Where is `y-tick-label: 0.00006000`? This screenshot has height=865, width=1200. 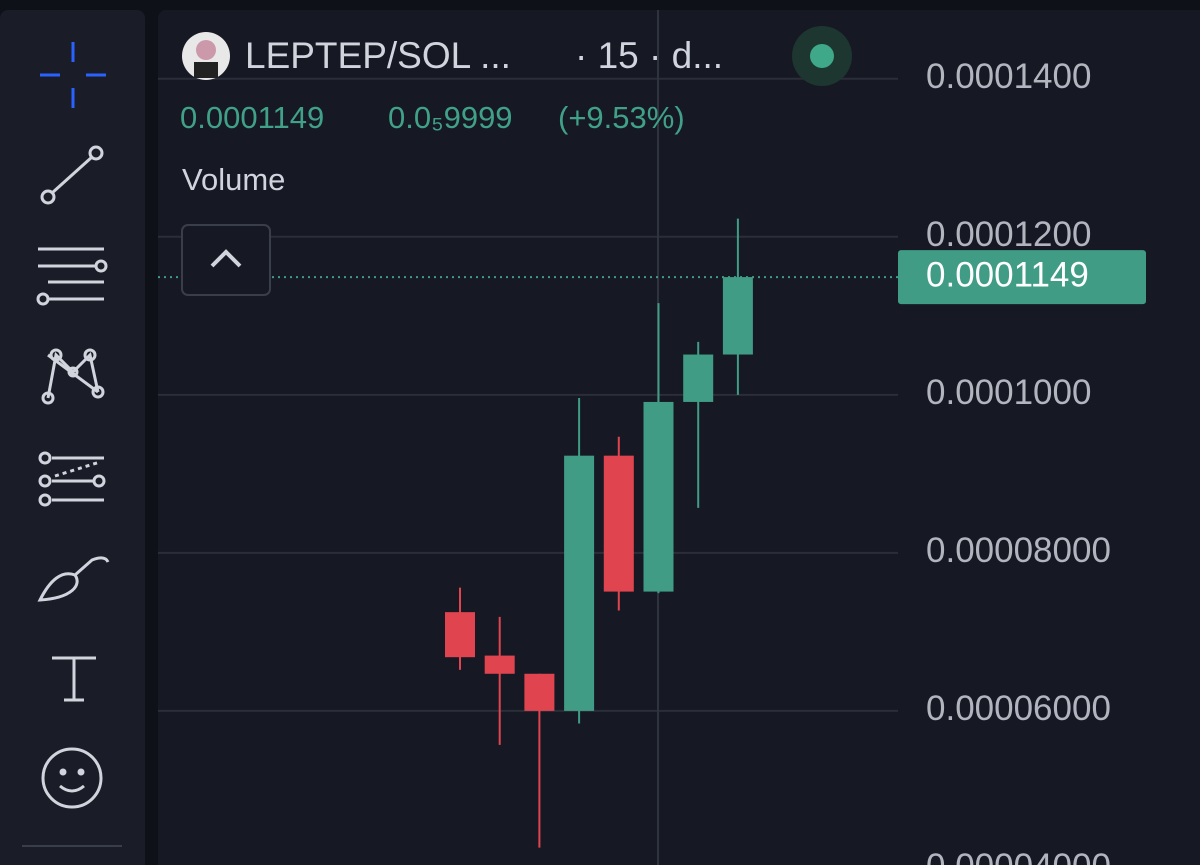
y-tick-label: 0.00006000 is located at coordinates (1018, 708).